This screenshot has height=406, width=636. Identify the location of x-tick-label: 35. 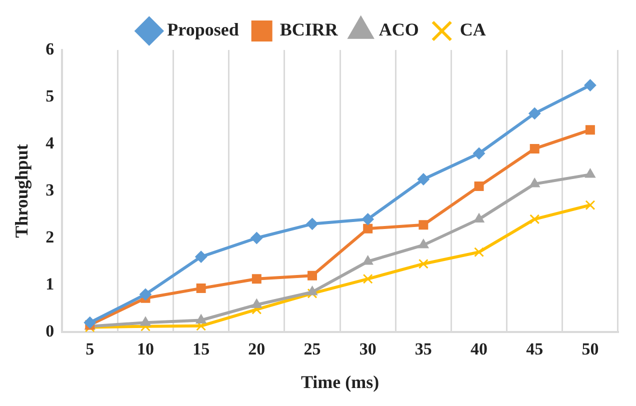
(423, 349).